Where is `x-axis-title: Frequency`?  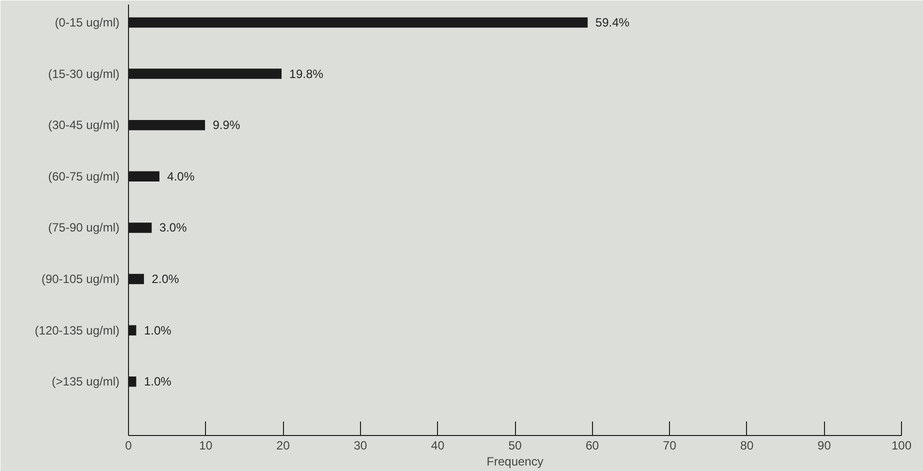 x-axis-title: Frequency is located at coordinates (515, 461).